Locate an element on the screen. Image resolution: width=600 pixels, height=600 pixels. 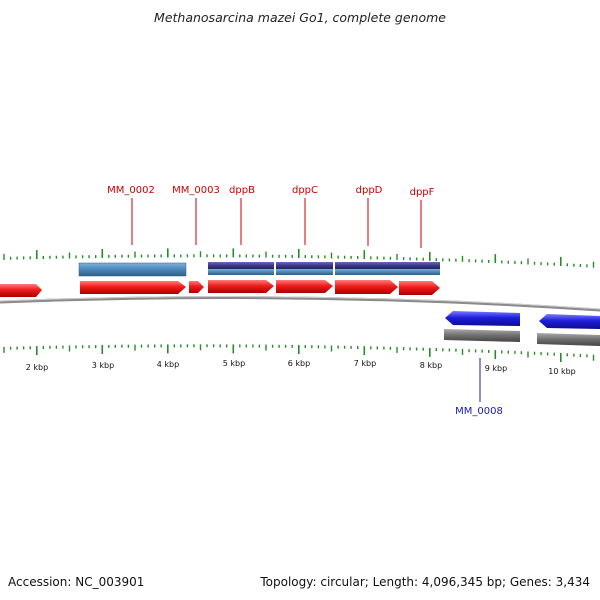
genome-backbone-highlight is located at coordinates (300, 303).